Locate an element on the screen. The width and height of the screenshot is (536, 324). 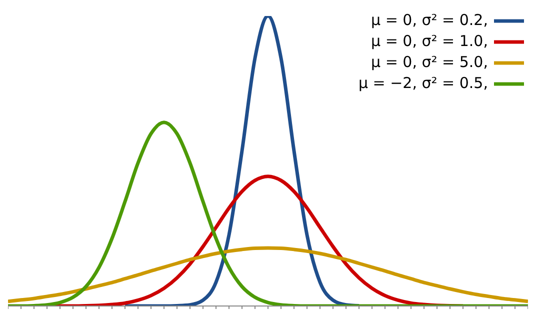
legend-label: μ = −2, σ² = 0.5, is located at coordinates (423, 83).